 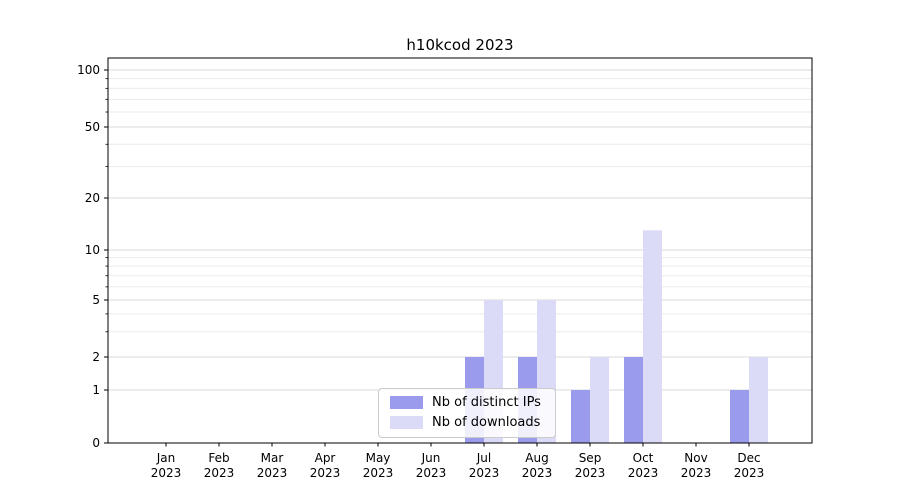 I want to click on xtick-label-month-jun: Jun, so click(x=431, y=458).